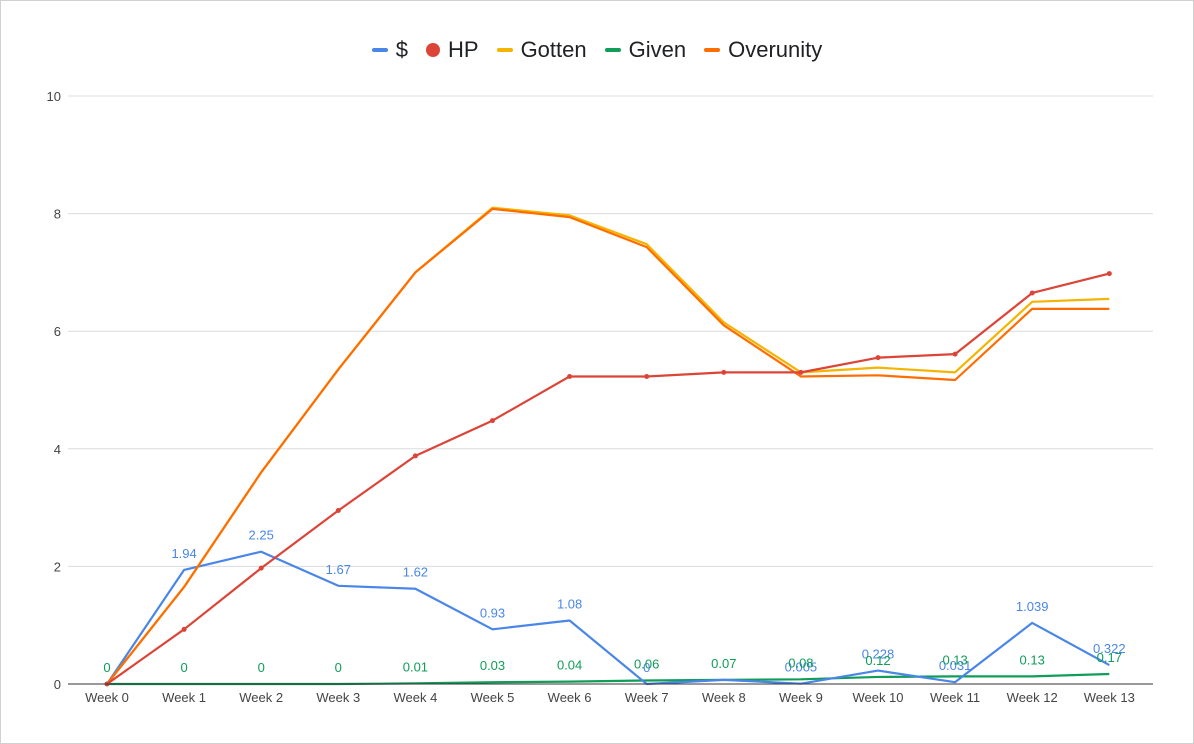 This screenshot has width=1194, height=744. What do you see at coordinates (338, 569) in the screenshot?
I see `data-label-dollar: 1.67` at bounding box center [338, 569].